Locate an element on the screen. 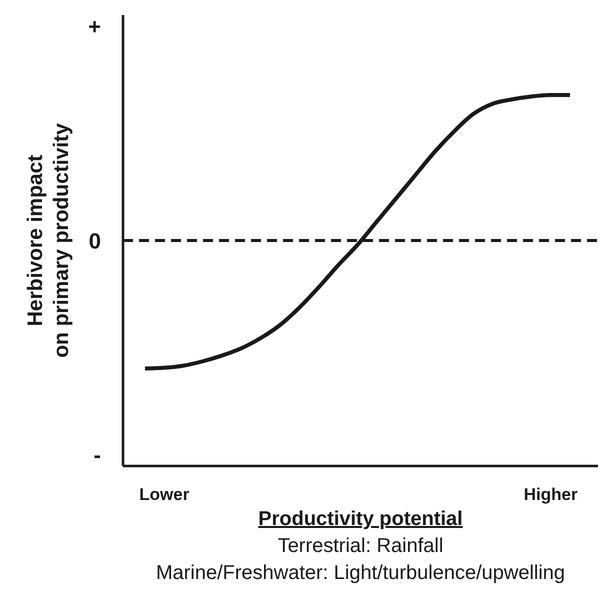  text: 0 is located at coordinates (94, 241).